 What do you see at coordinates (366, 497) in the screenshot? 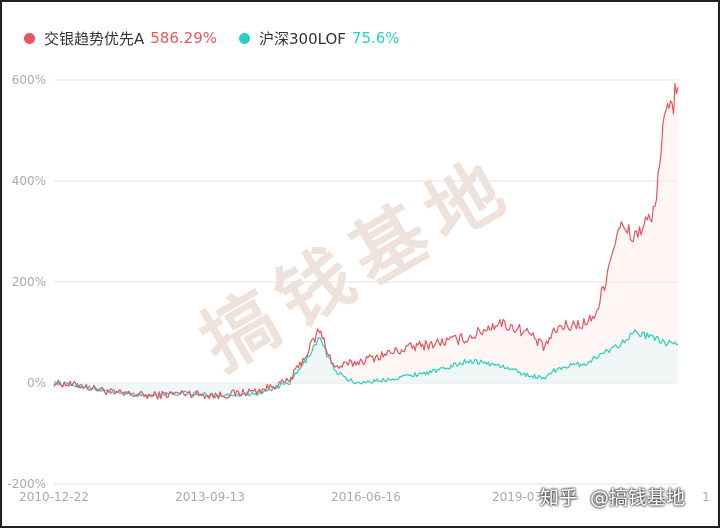
I see `x-tick-label: 2016-06-16` at bounding box center [366, 497].